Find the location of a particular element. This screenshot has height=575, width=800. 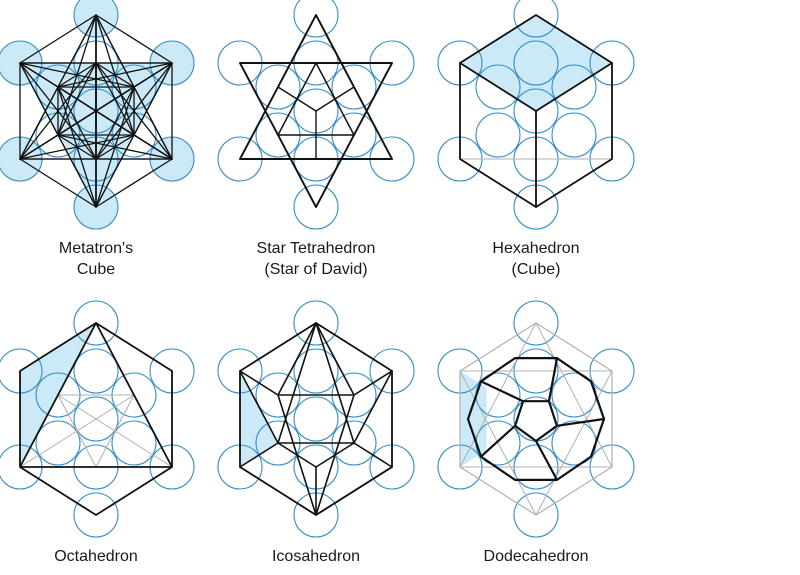

highlight-top-face is located at coordinates (536, 63).